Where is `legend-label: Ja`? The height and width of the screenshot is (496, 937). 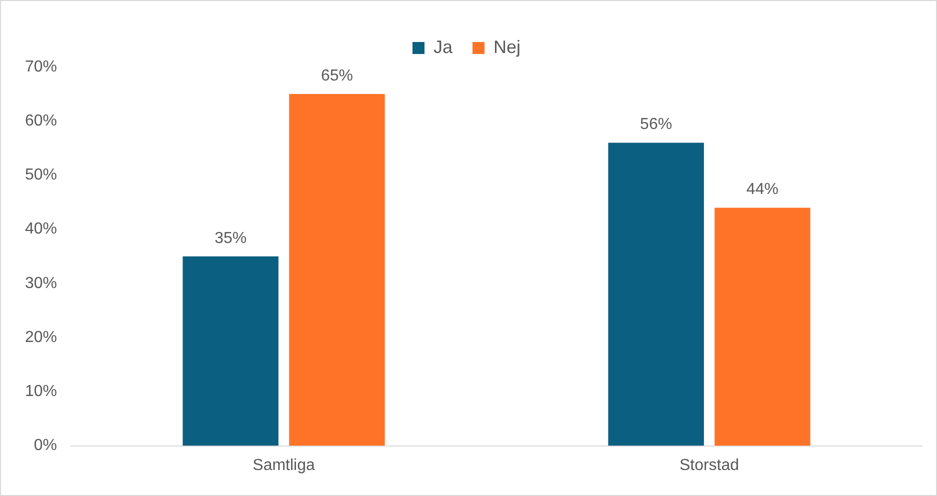
legend-label: Ja is located at coordinates (443, 46).